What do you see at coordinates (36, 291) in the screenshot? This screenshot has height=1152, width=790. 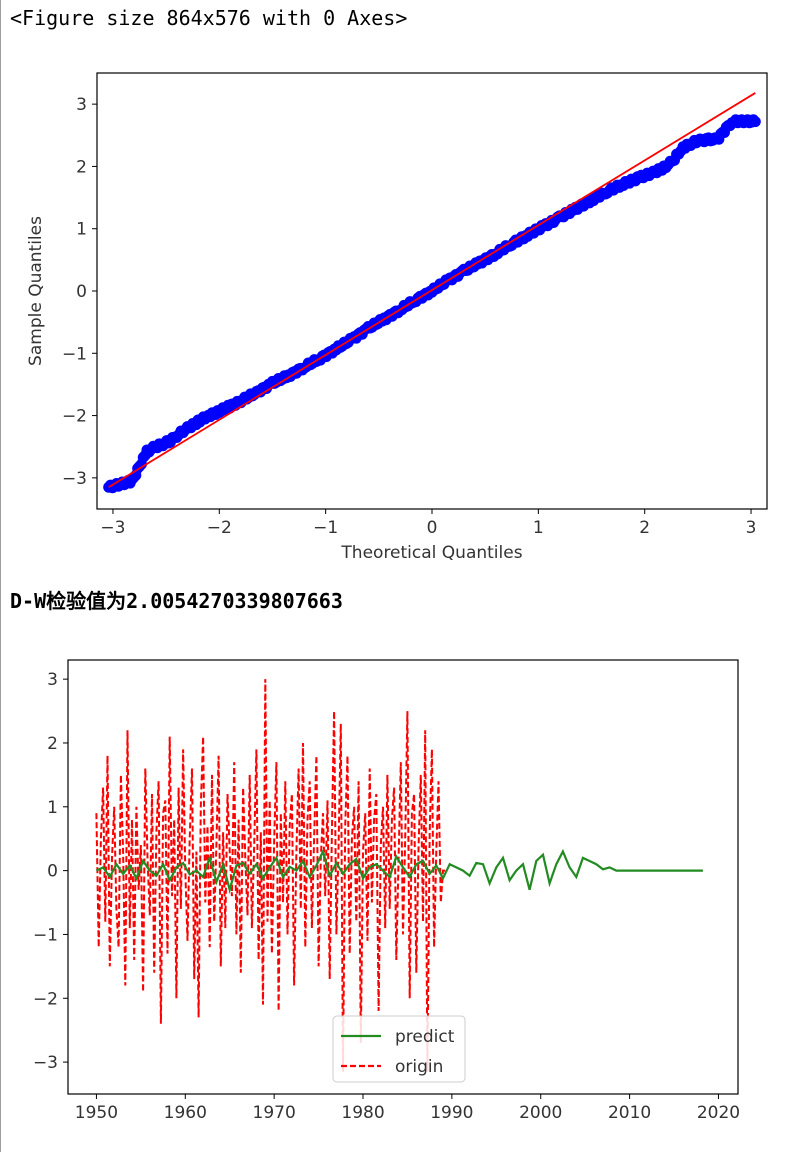 I see `y-axis-label: Sample Quantiles` at bounding box center [36, 291].